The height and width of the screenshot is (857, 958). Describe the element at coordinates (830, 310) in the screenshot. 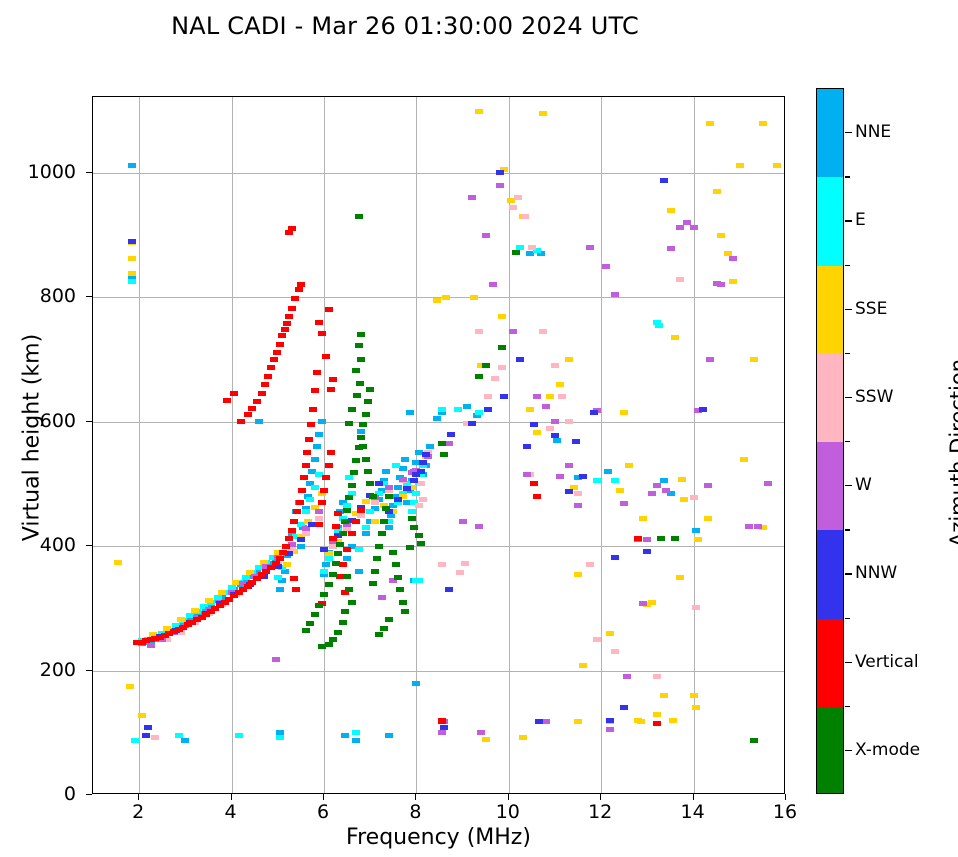

I see `colorbar-segment-sse` at that location.